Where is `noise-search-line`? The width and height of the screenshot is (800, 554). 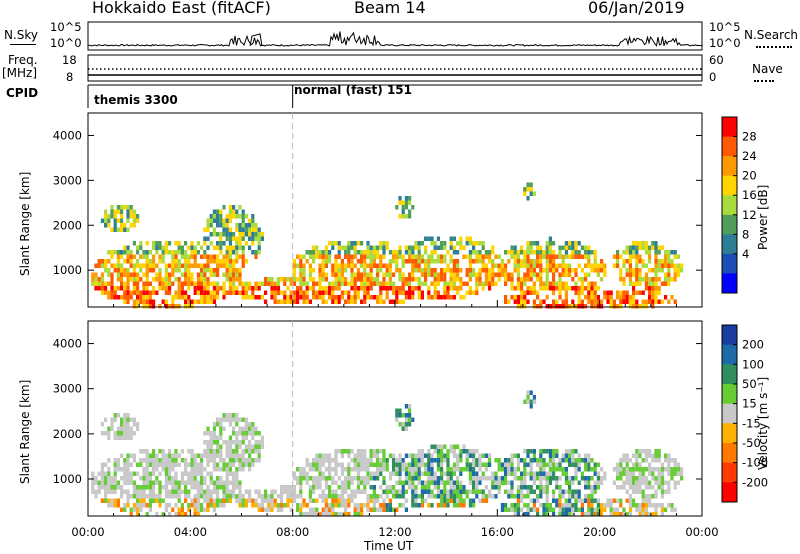 noise-search-line is located at coordinates (256, 40).